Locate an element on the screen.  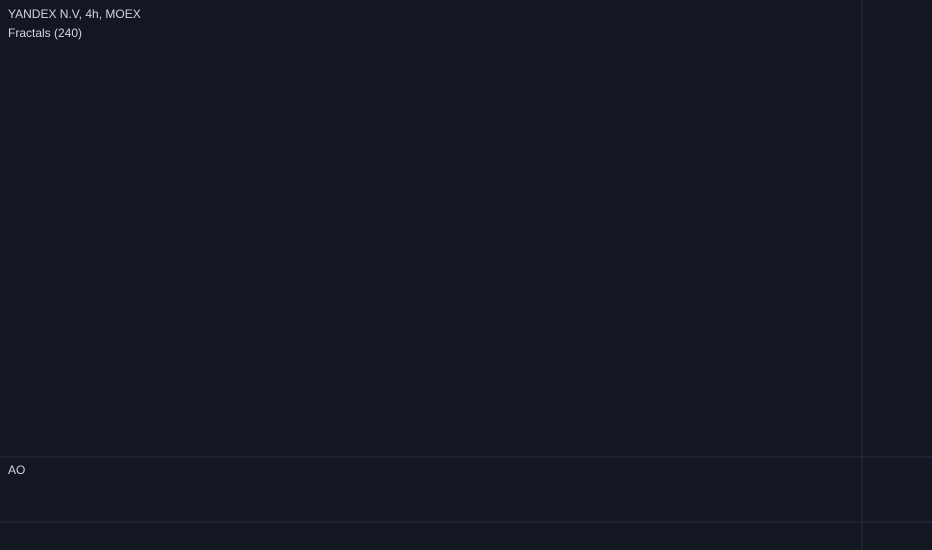
ao-name: AO is located at coordinates (16, 470).